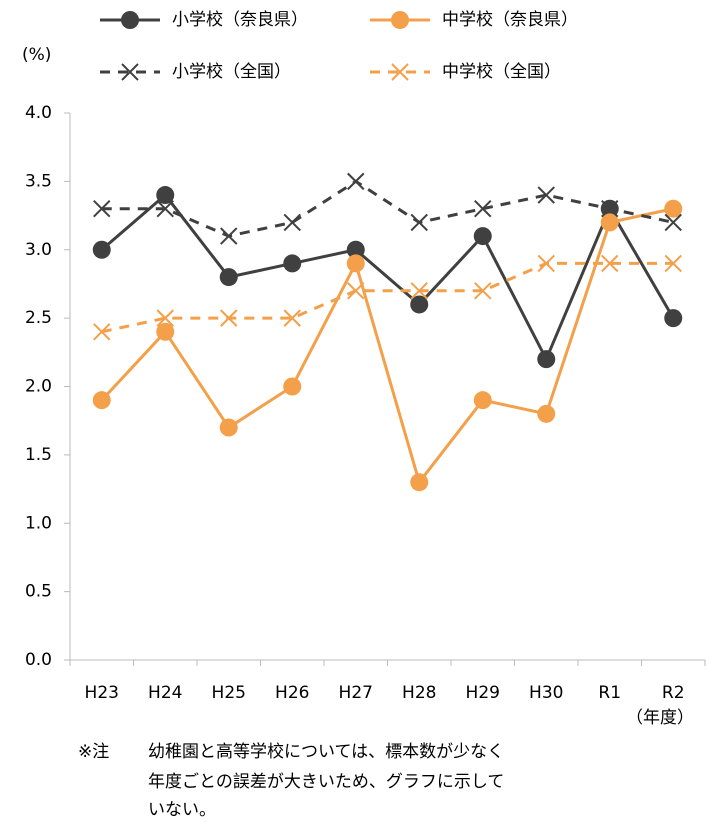 The height and width of the screenshot is (830, 706). What do you see at coordinates (356, 693) in the screenshot?
I see `x-tick-label: H27` at bounding box center [356, 693].